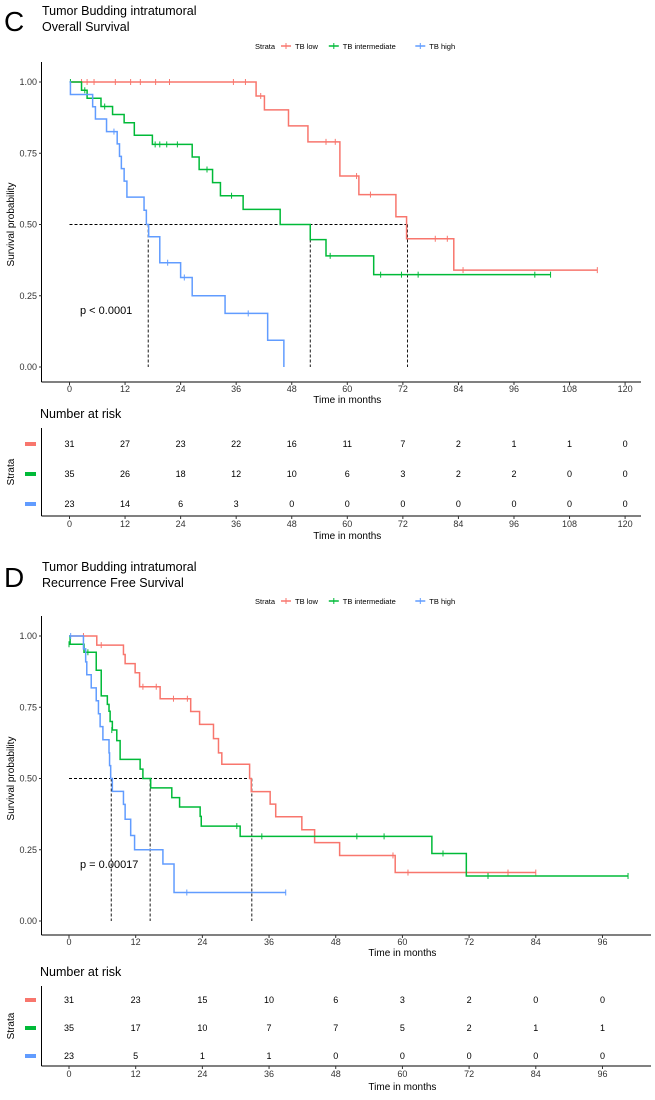  I want to click on y-tick-label: 0.50, so click(28, 779).